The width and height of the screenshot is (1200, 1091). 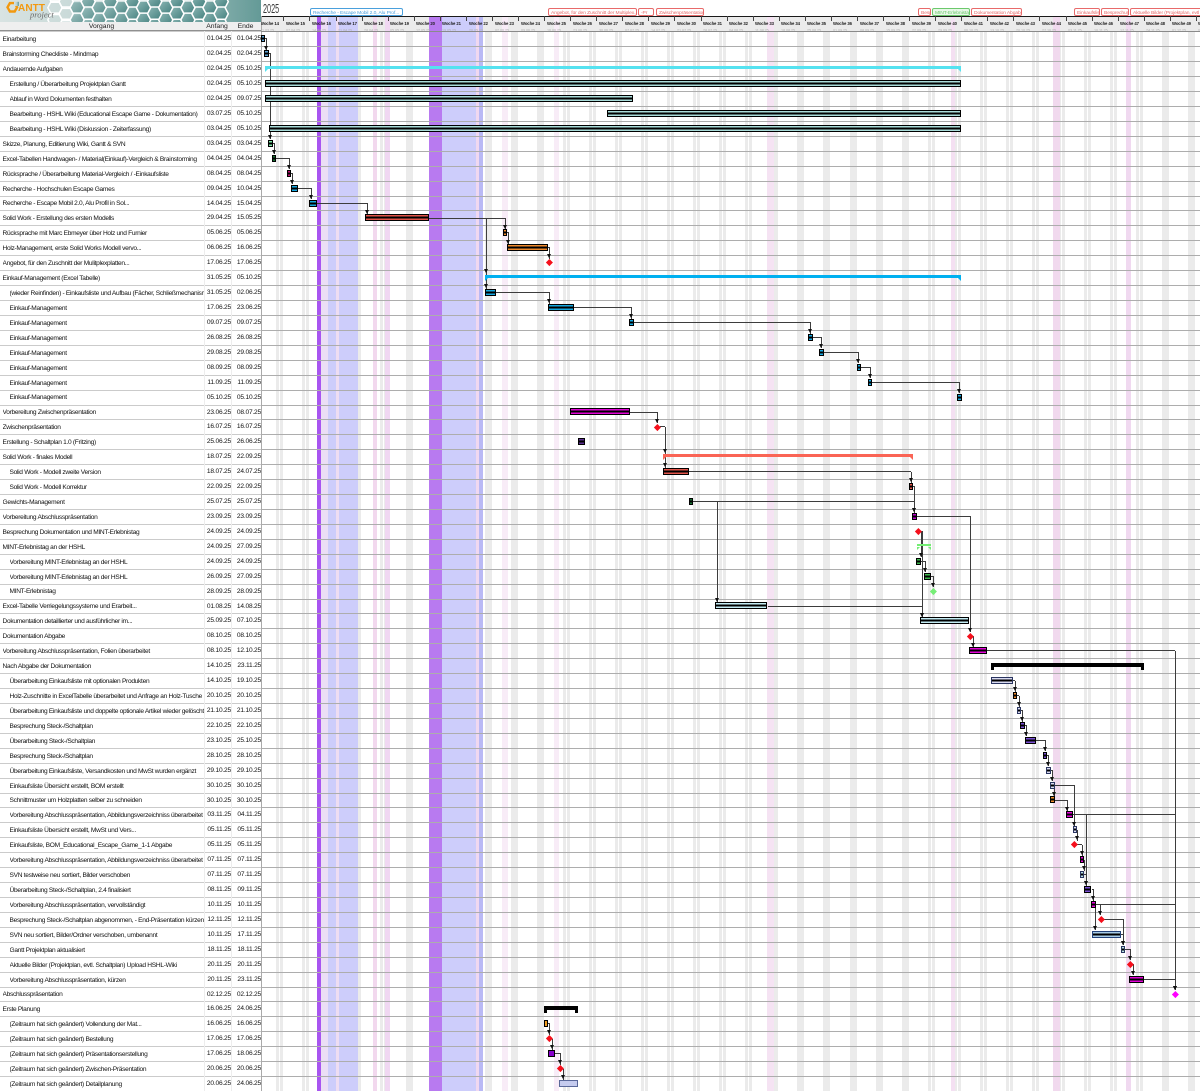 What do you see at coordinates (31, 8) in the screenshot?
I see `svg-text: ANTT` at bounding box center [31, 8].